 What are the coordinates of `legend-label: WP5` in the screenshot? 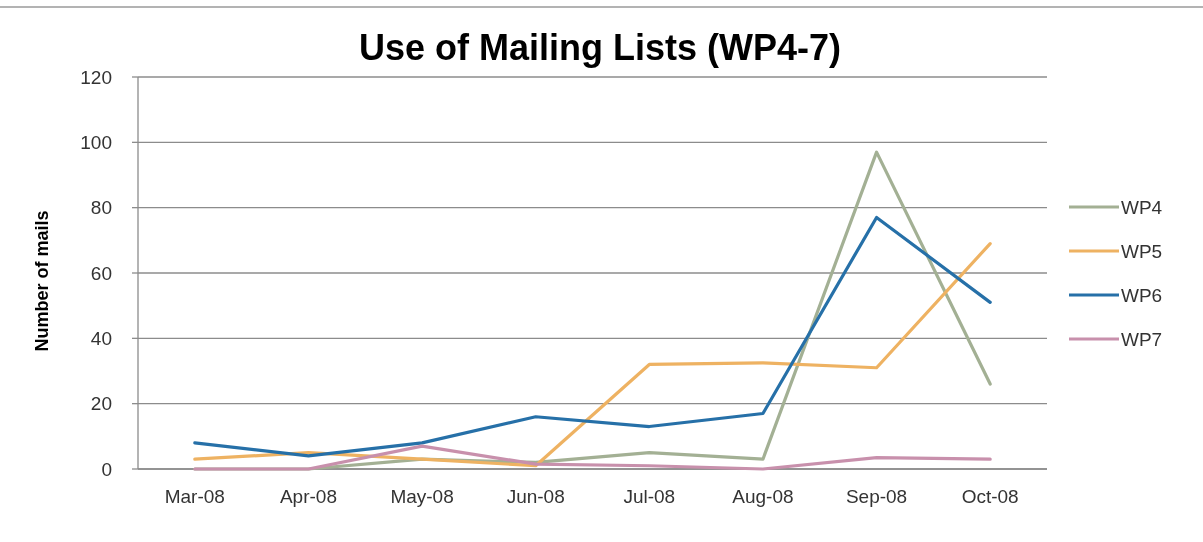 It's located at (1142, 251).